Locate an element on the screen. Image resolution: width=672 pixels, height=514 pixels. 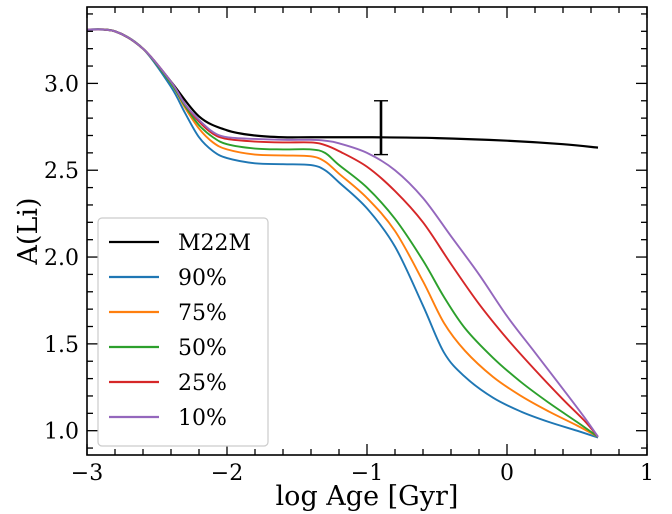
legend-label: 75% is located at coordinates (202, 313).